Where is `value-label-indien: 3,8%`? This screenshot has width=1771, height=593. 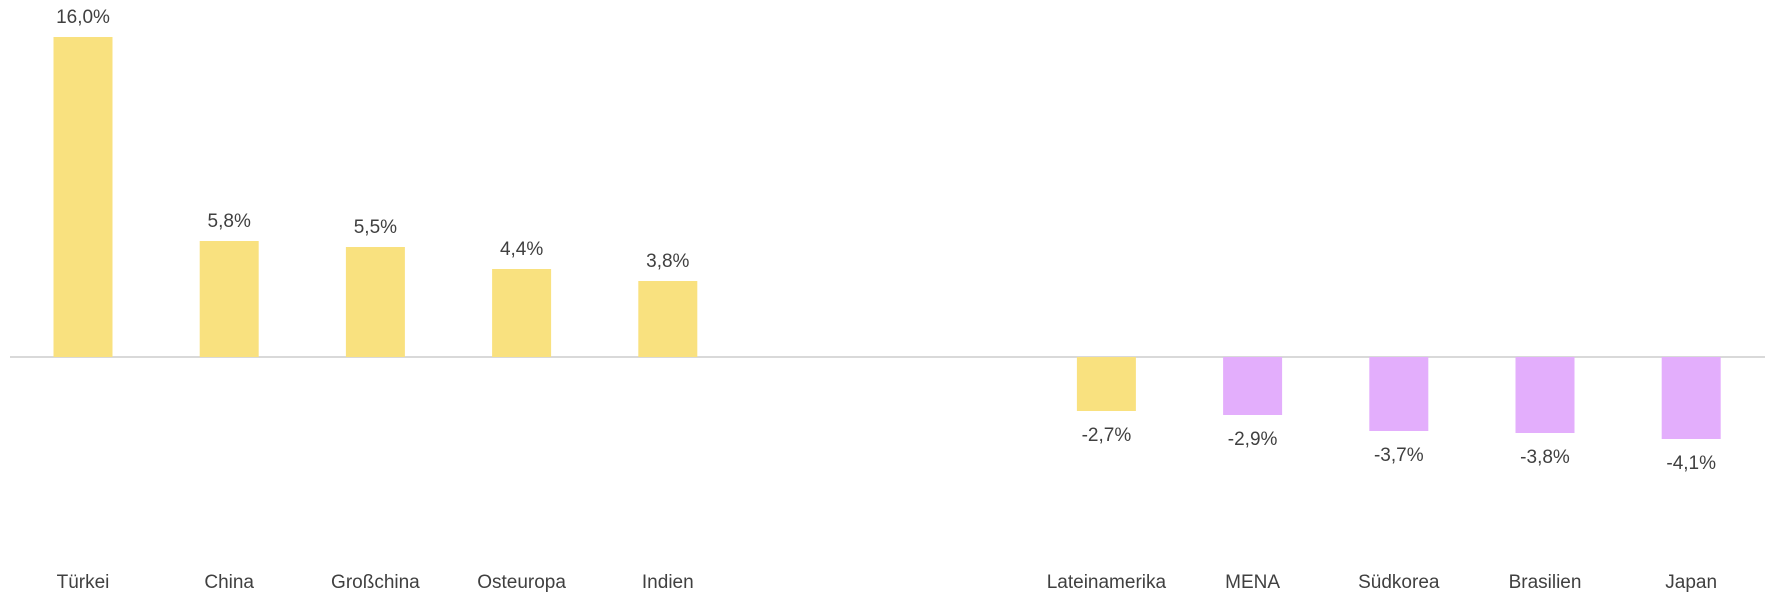 value-label-indien: 3,8% is located at coordinates (667, 261).